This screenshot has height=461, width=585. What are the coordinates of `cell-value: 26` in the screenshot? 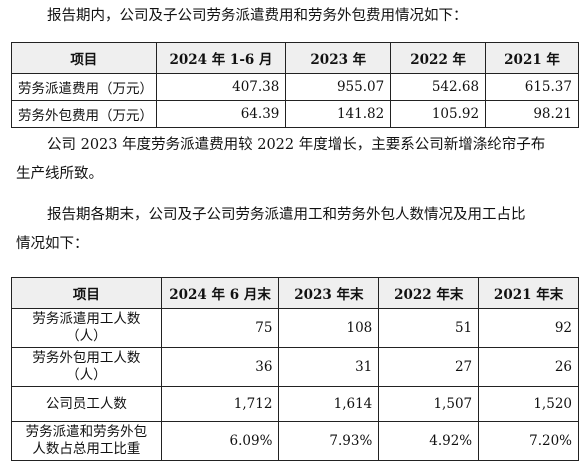 It's located at (528, 367).